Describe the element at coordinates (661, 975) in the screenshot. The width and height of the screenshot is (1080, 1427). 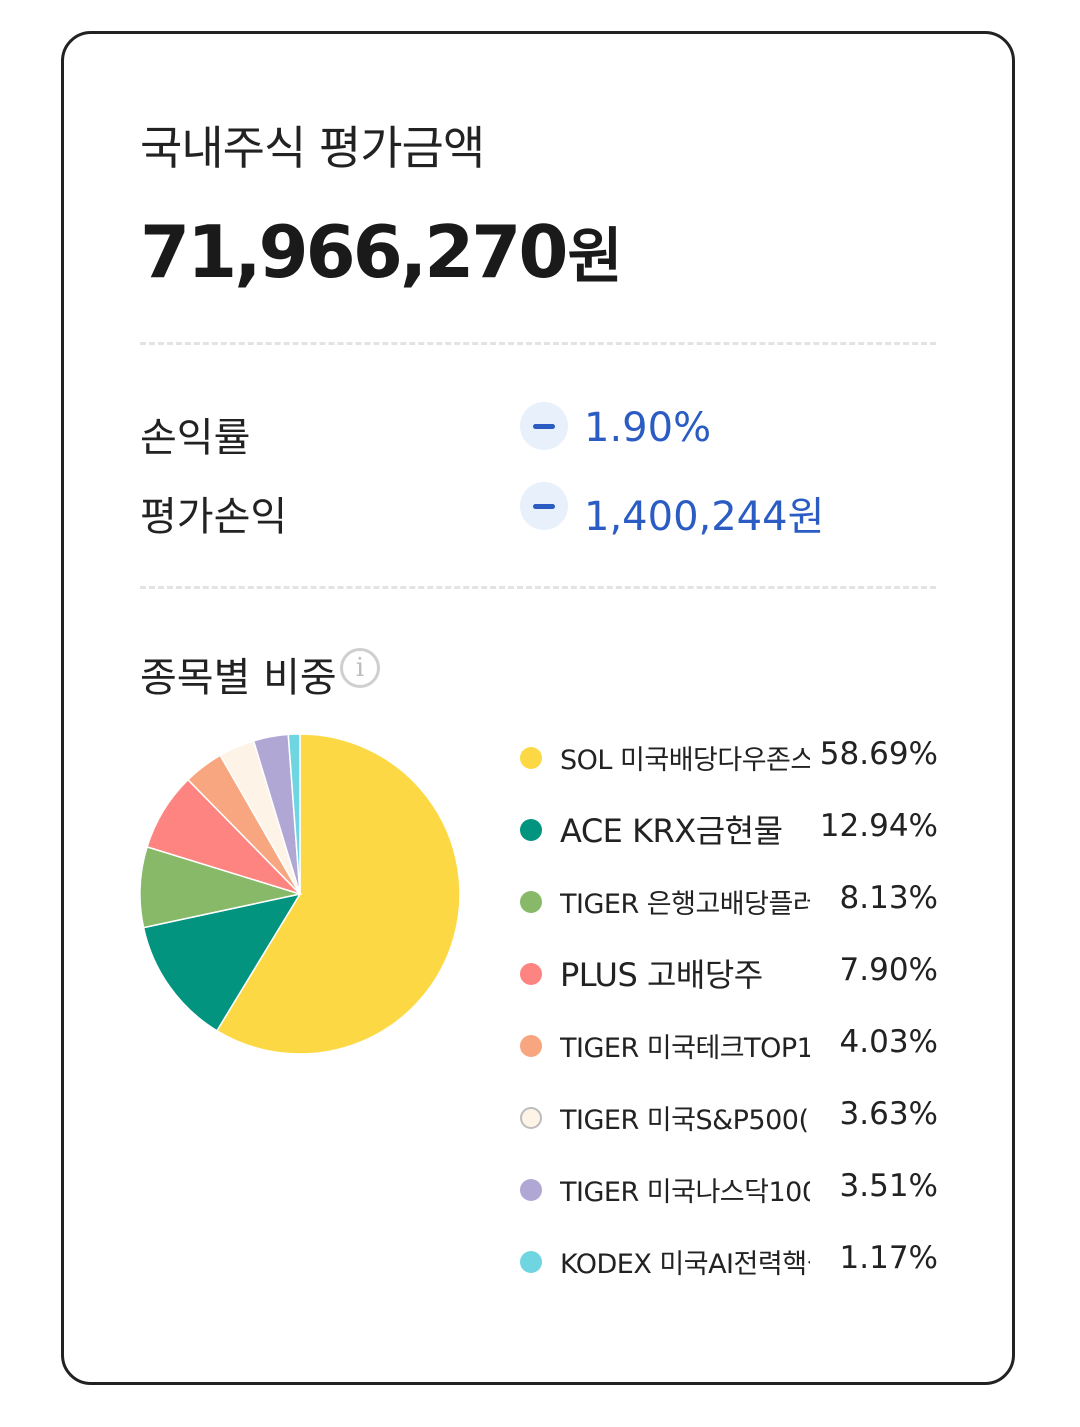
I see `legend-label: PLUS 고배당주` at that location.